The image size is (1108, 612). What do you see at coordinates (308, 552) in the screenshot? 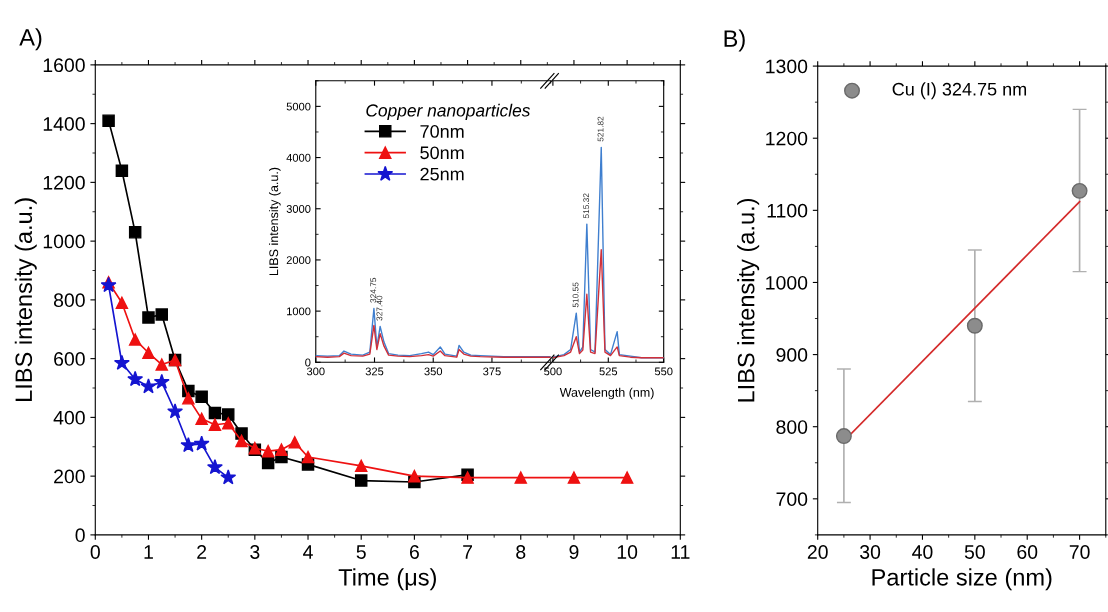
I see `x-tick-label: 4` at bounding box center [308, 552].